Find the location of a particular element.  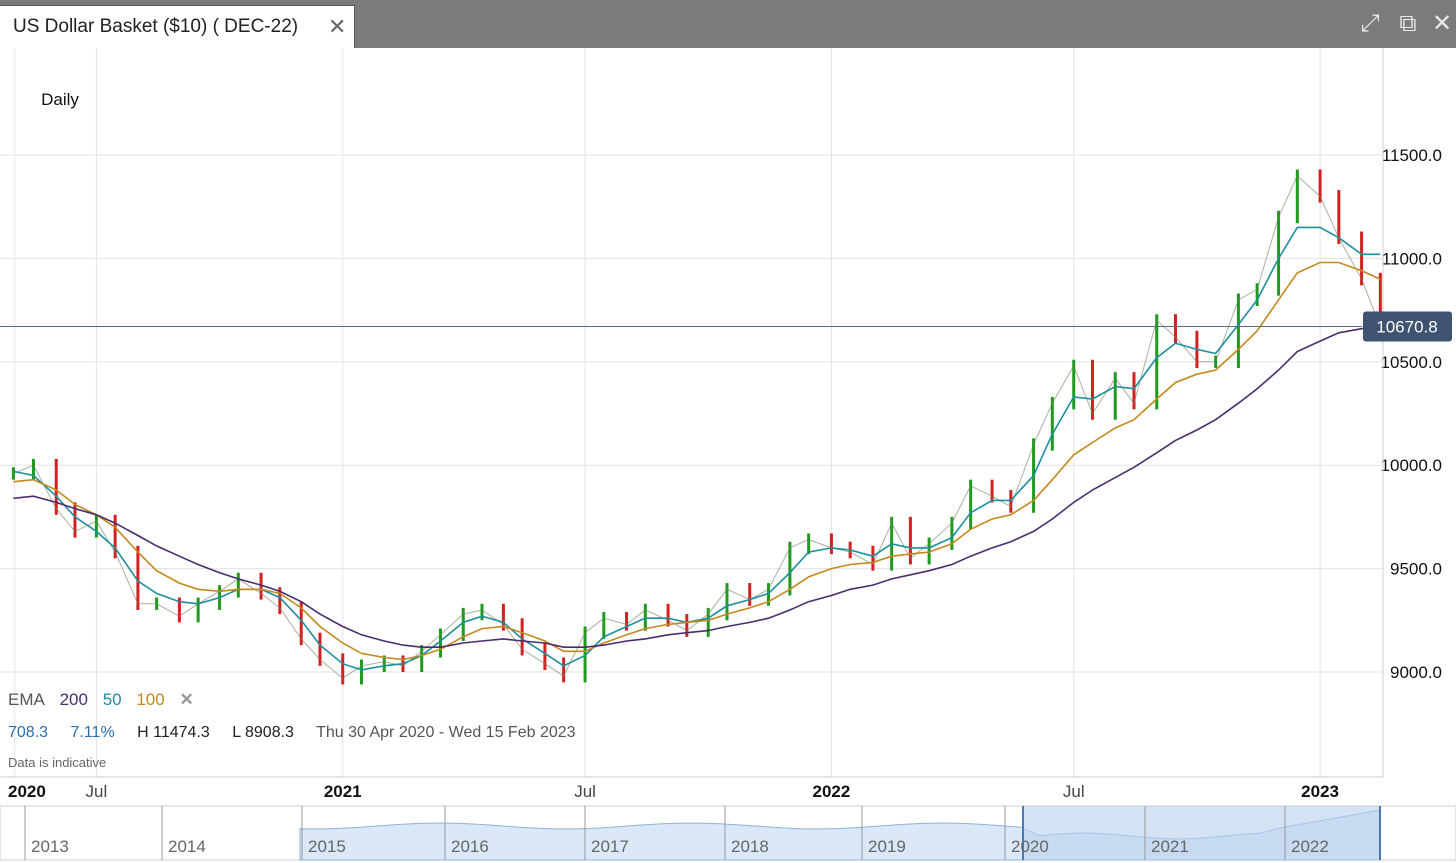

navigator-strip: 2013 2014 2015 2016 2017 2018 2019 2020 2021 2022 is located at coordinates (728, 833).